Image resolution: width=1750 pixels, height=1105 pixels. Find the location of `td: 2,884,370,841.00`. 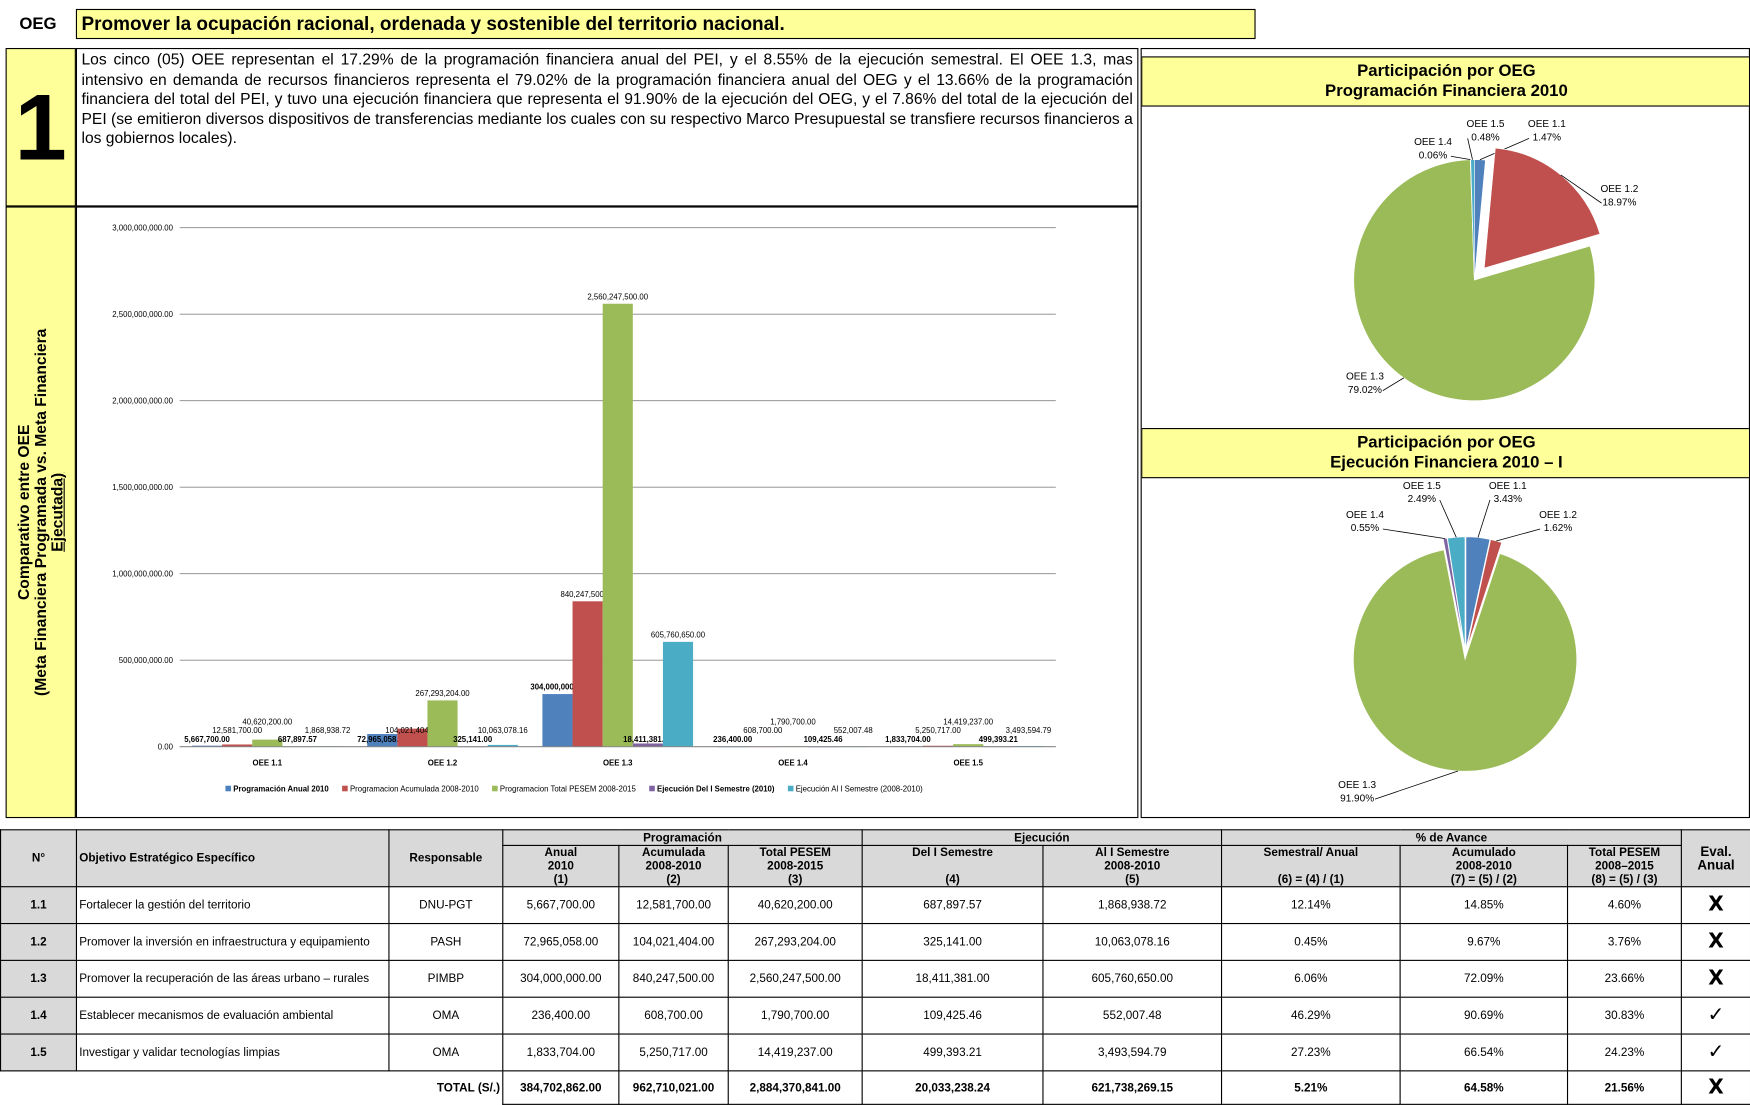

td: 2,884,370,841.00 is located at coordinates (795, 1087).